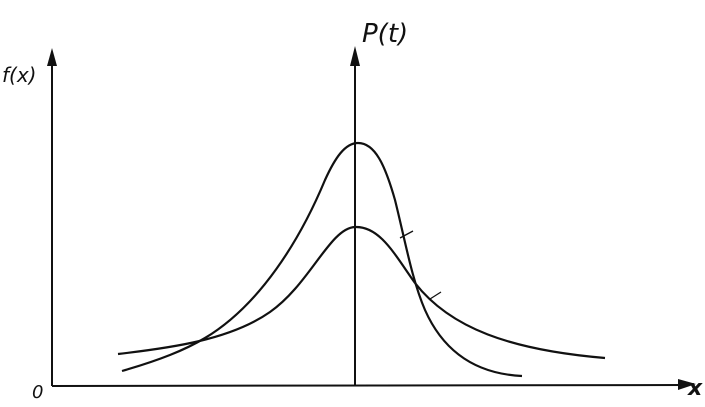 This screenshot has width=705, height=407. I want to click on y-axis-label: f(x), so click(19, 75).